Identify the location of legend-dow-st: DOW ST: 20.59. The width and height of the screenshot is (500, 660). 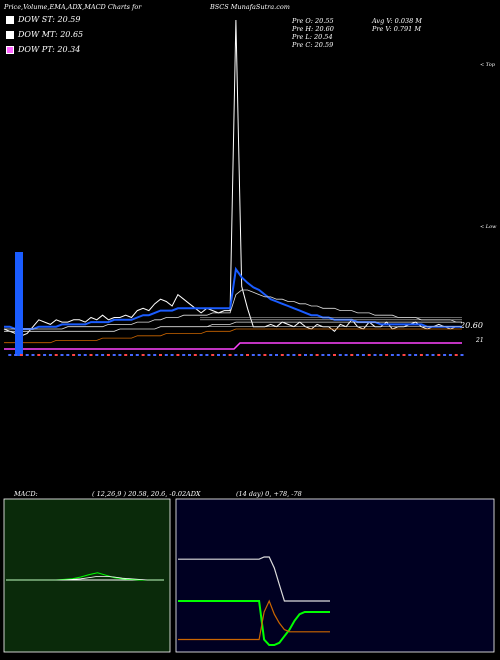
(43, 19).